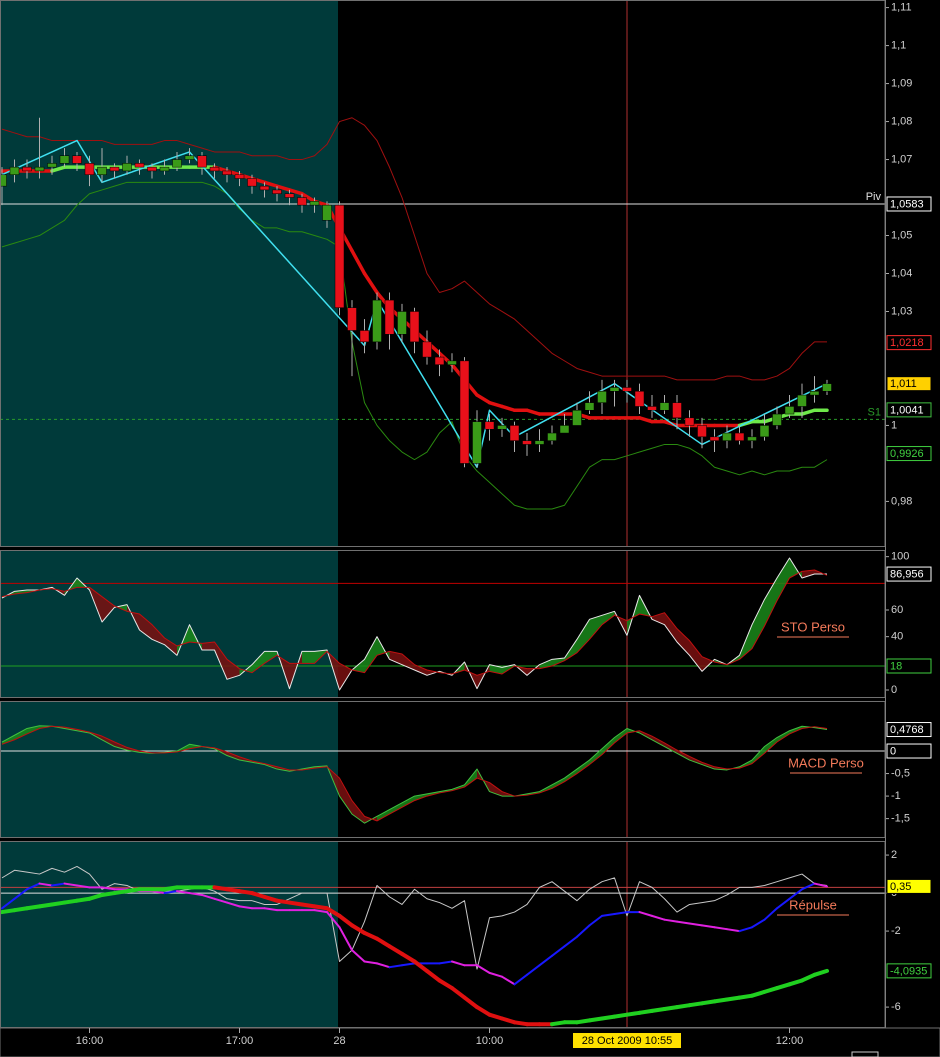 This screenshot has height=1057, width=940. What do you see at coordinates (874, 197) in the screenshot?
I see `level-label: Piv` at bounding box center [874, 197].